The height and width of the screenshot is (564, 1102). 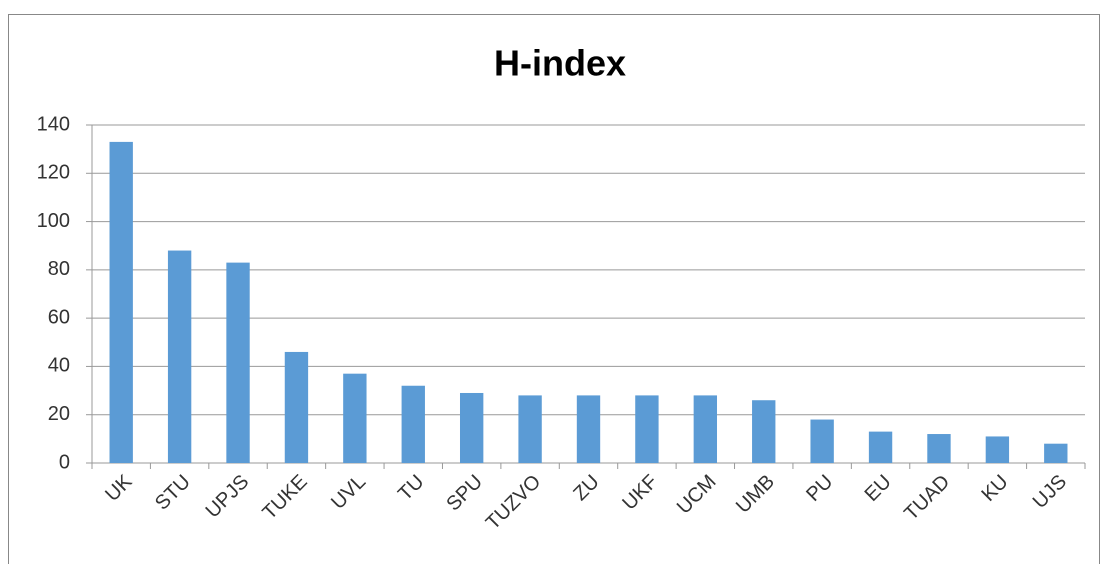 I want to click on y-tick-label: 20, so click(x=59, y=414).